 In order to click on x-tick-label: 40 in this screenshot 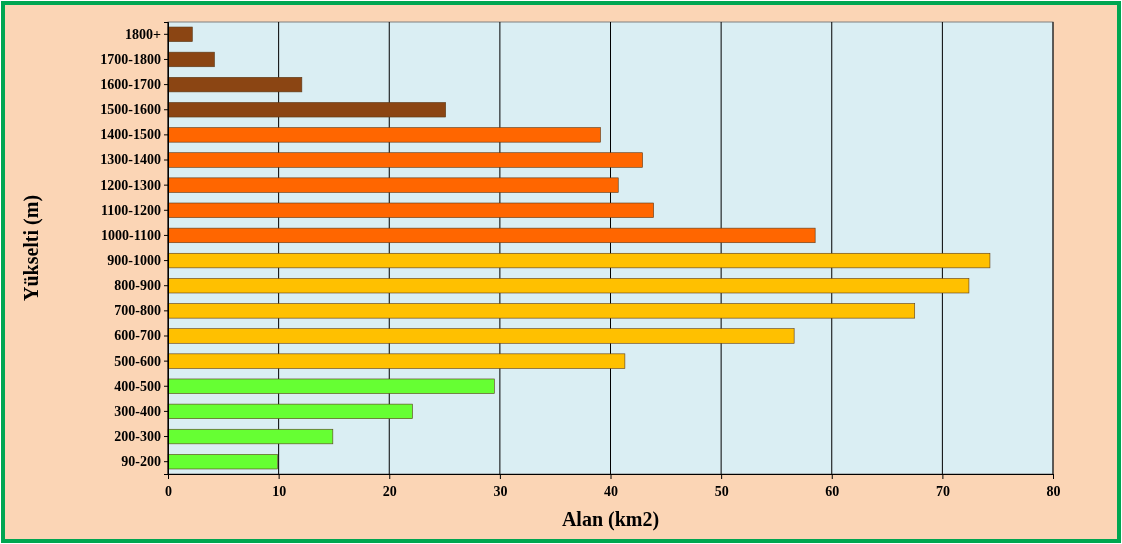, I will do `click(611, 491)`.